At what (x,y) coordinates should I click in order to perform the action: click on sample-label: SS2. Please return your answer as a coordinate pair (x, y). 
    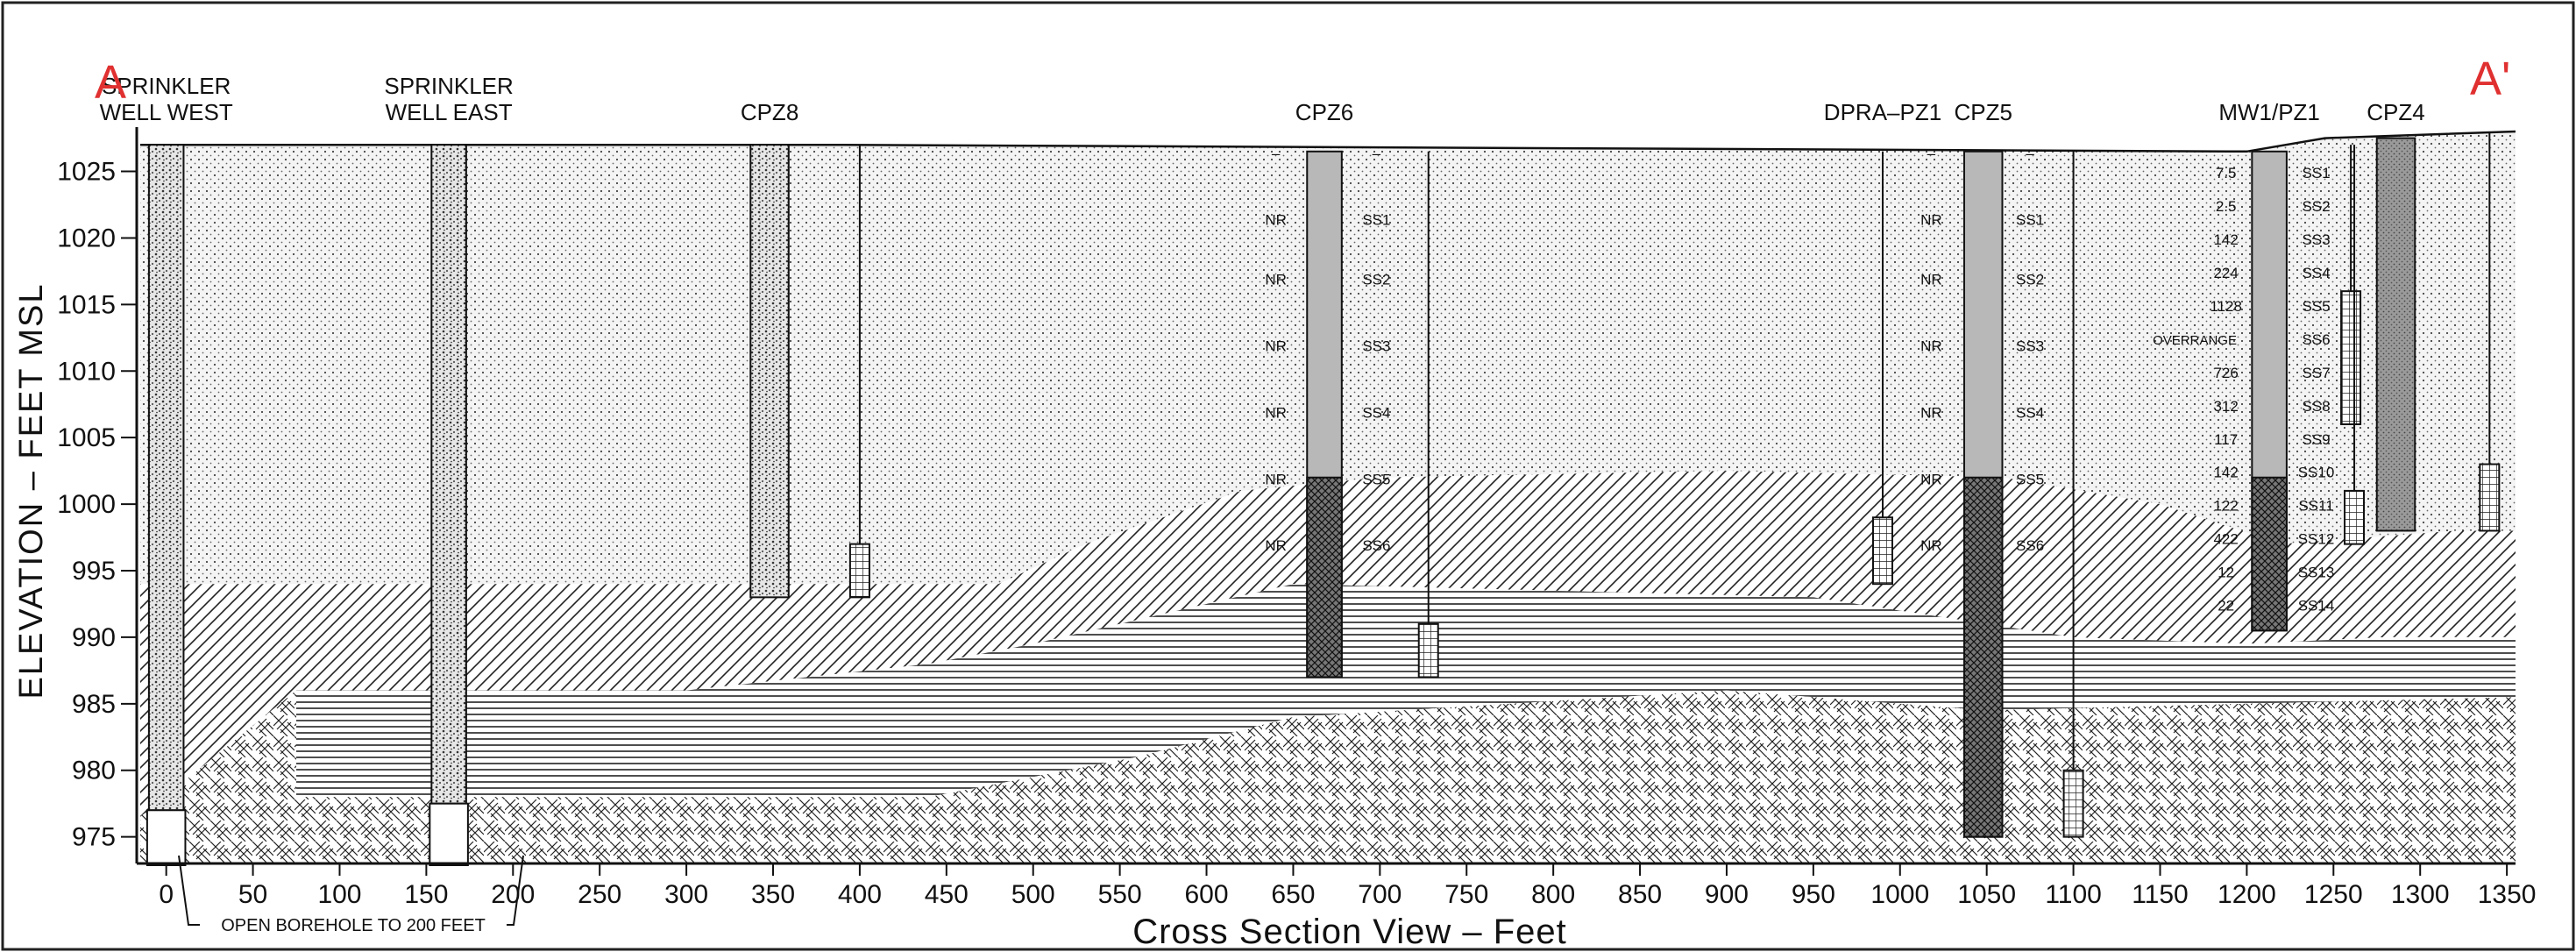
    Looking at the image, I should click on (2030, 280).